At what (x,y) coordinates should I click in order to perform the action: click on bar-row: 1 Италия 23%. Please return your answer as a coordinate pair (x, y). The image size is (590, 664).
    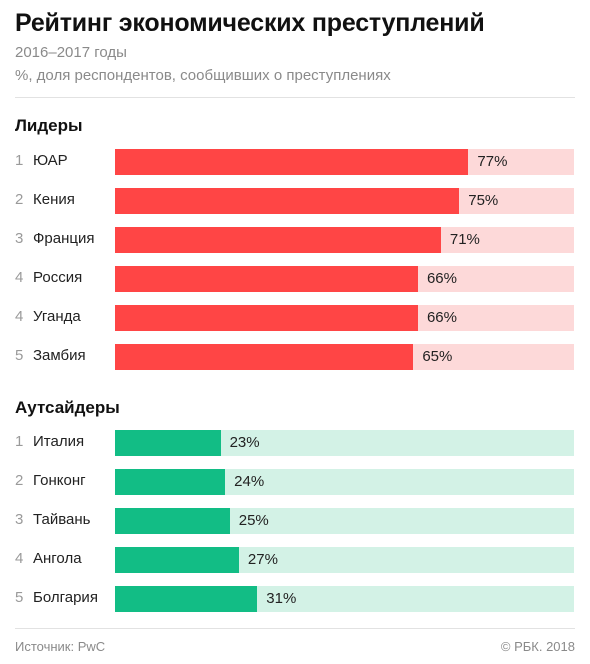
    Looking at the image, I should click on (295, 443).